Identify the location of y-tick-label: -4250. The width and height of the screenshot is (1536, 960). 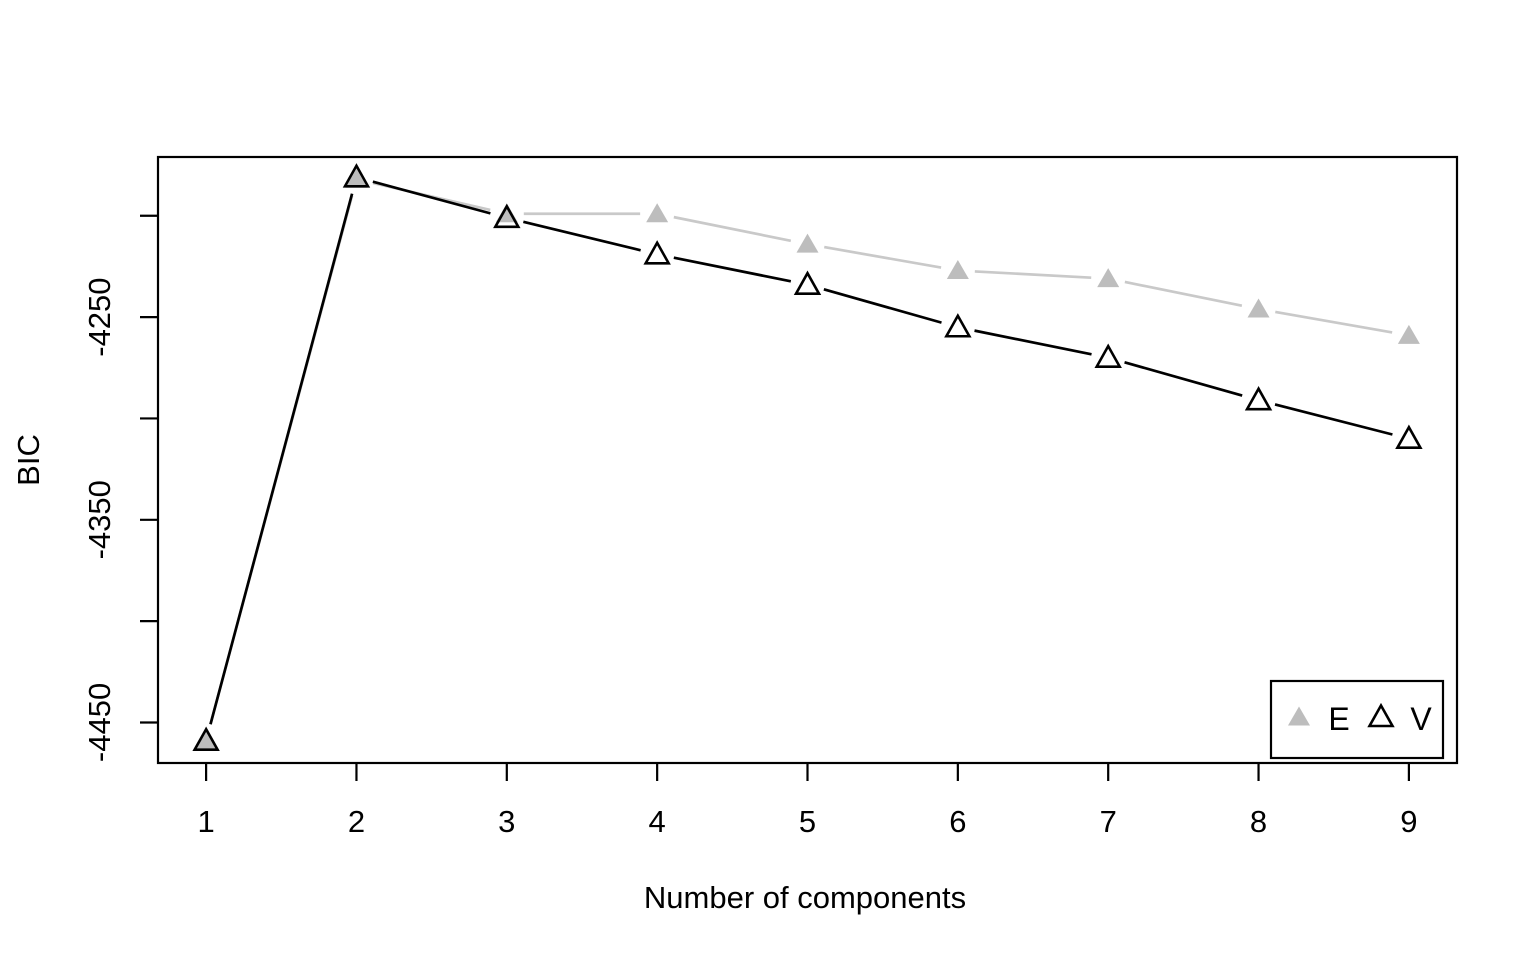
(99, 316).